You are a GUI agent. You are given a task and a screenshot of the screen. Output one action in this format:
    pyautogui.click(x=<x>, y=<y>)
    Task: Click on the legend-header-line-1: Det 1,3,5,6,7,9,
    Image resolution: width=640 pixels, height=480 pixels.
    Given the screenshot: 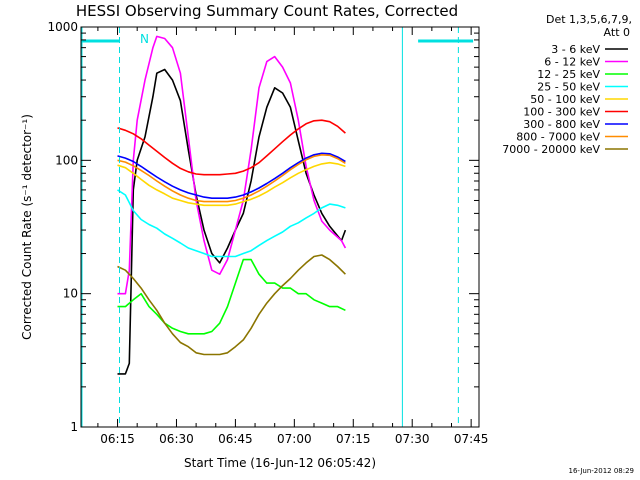 What is the action you would take?
    pyautogui.click(x=589, y=19)
    